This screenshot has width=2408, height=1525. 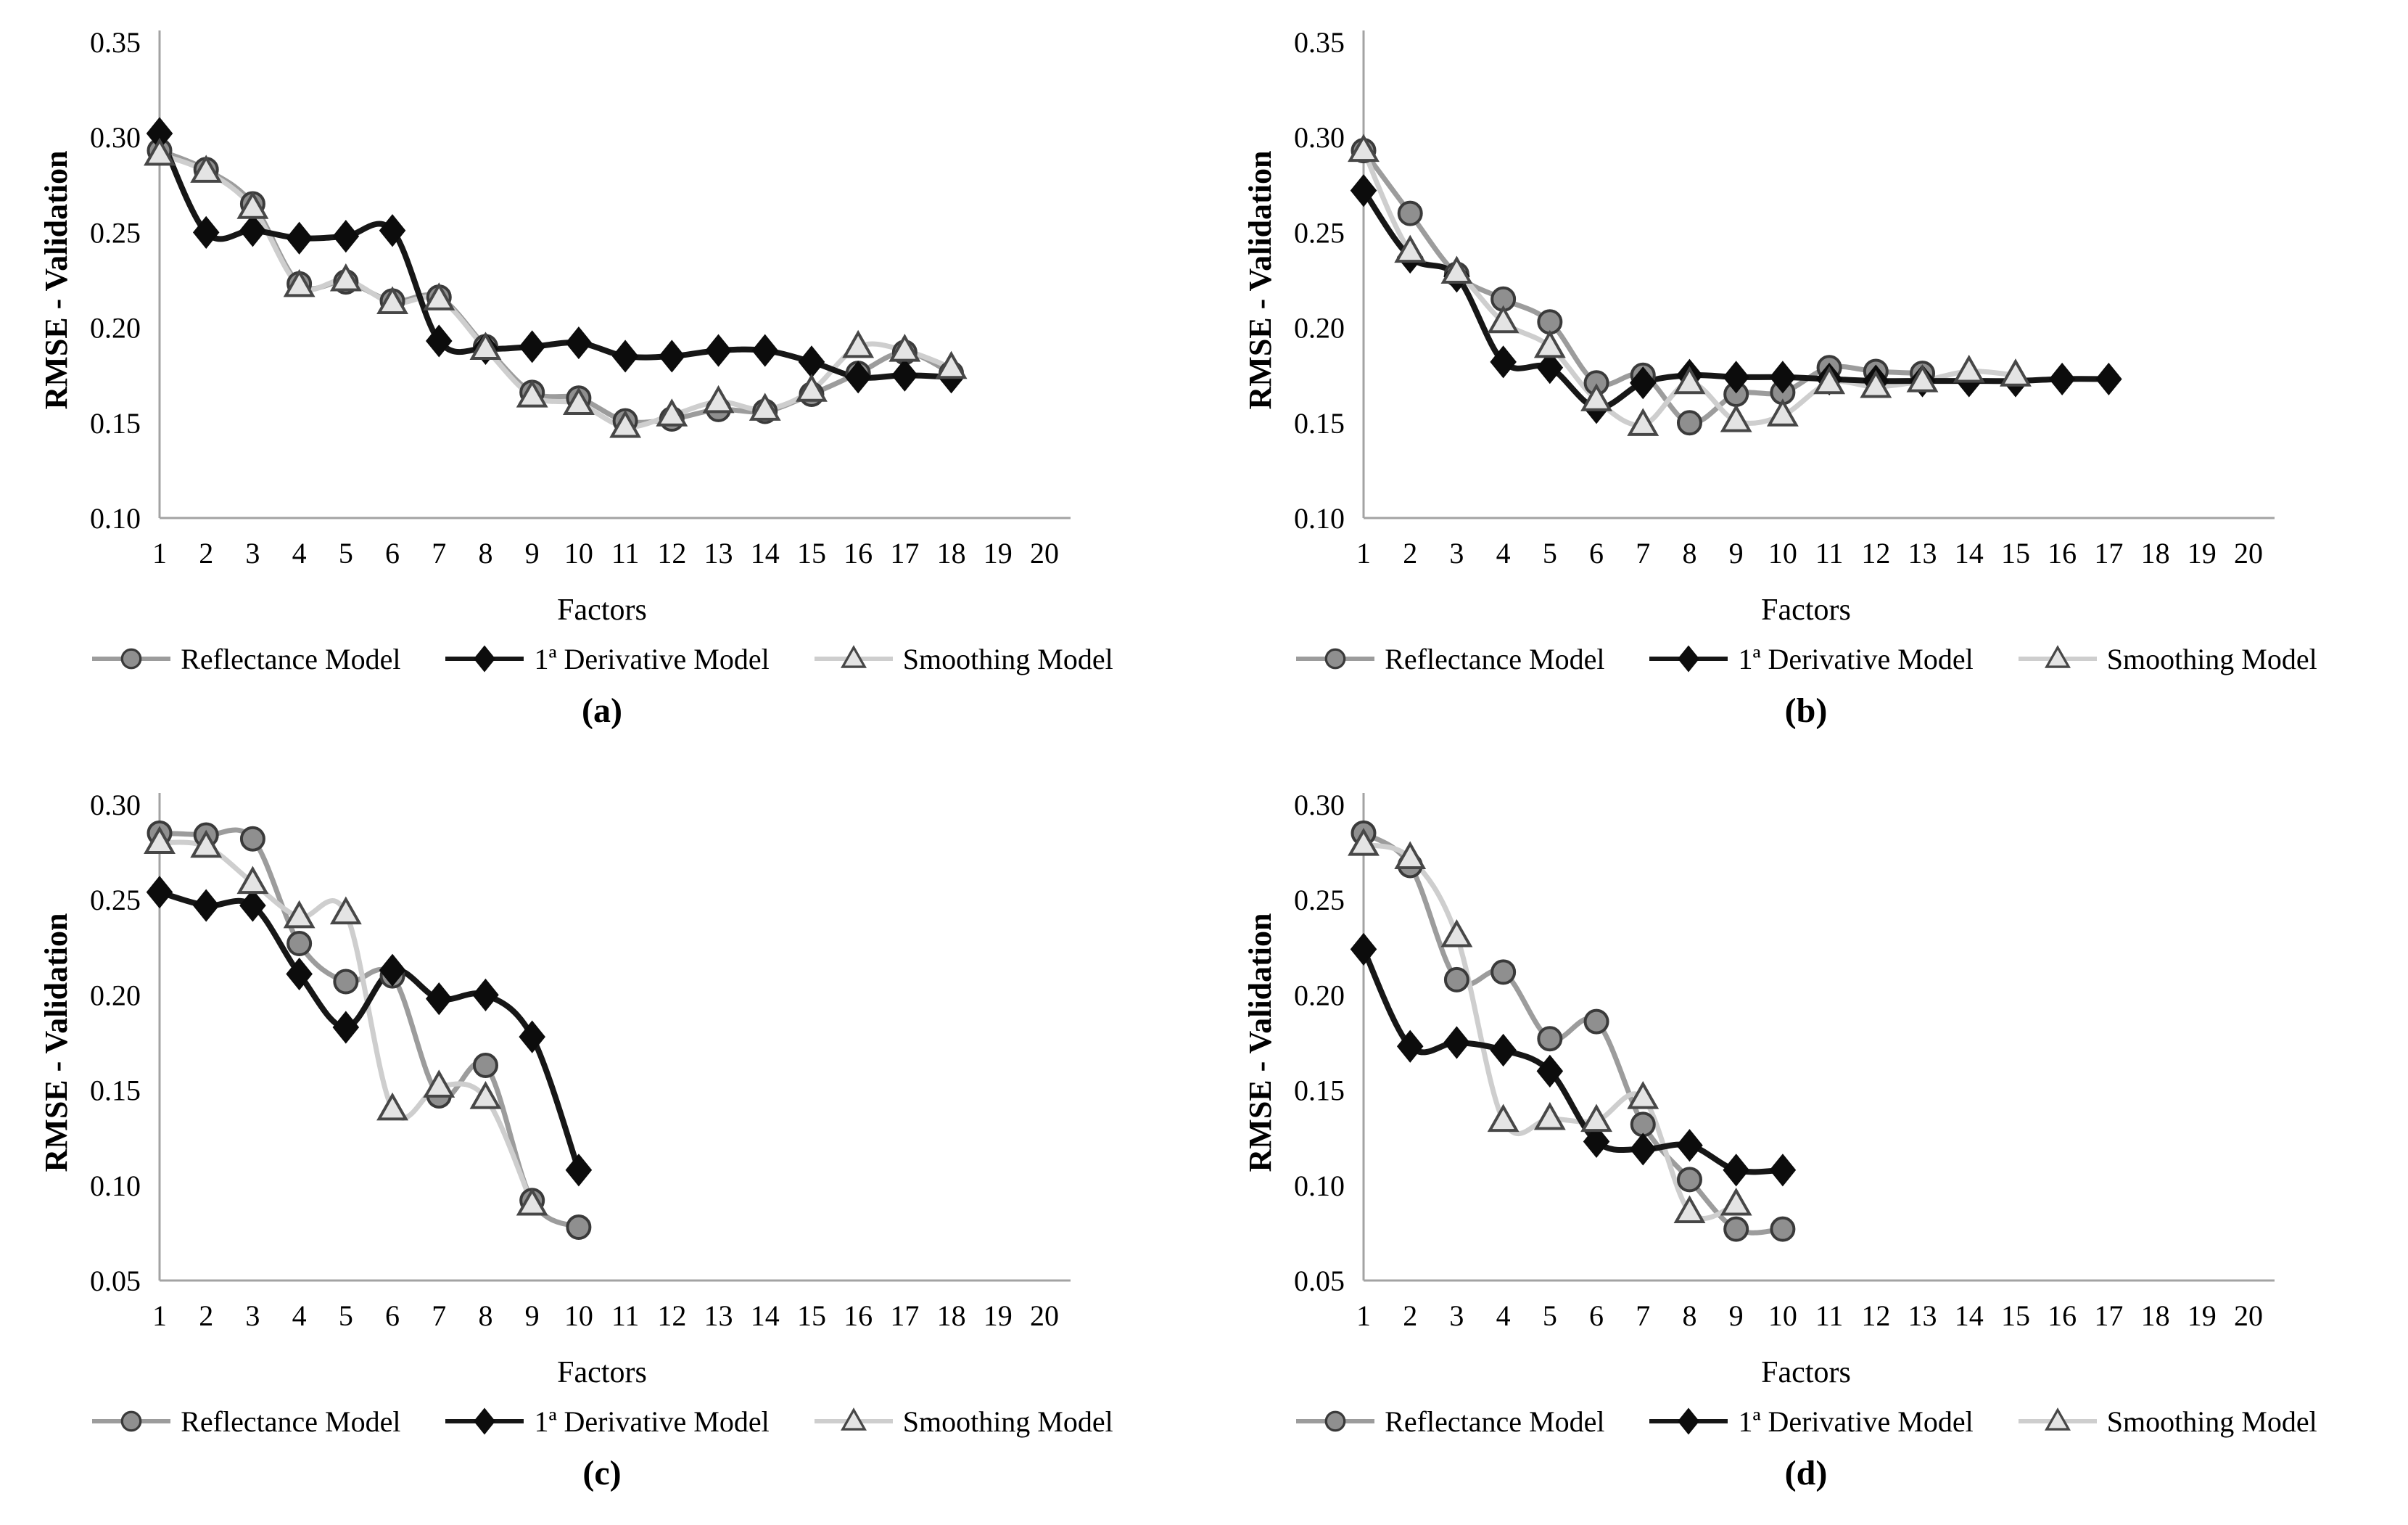 I want to click on x-tick-label: 1, so click(x=159, y=1315).